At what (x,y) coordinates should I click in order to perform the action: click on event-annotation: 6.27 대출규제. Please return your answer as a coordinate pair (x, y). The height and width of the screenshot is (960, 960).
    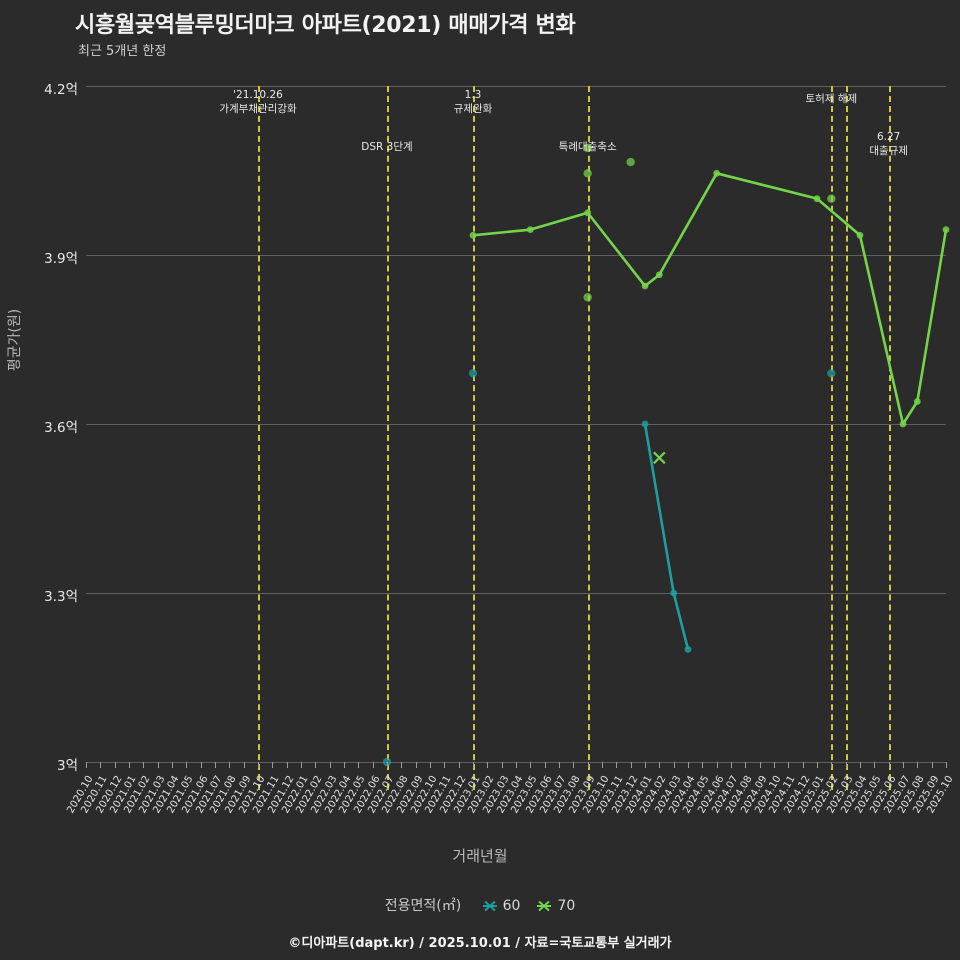
    Looking at the image, I should click on (889, 144).